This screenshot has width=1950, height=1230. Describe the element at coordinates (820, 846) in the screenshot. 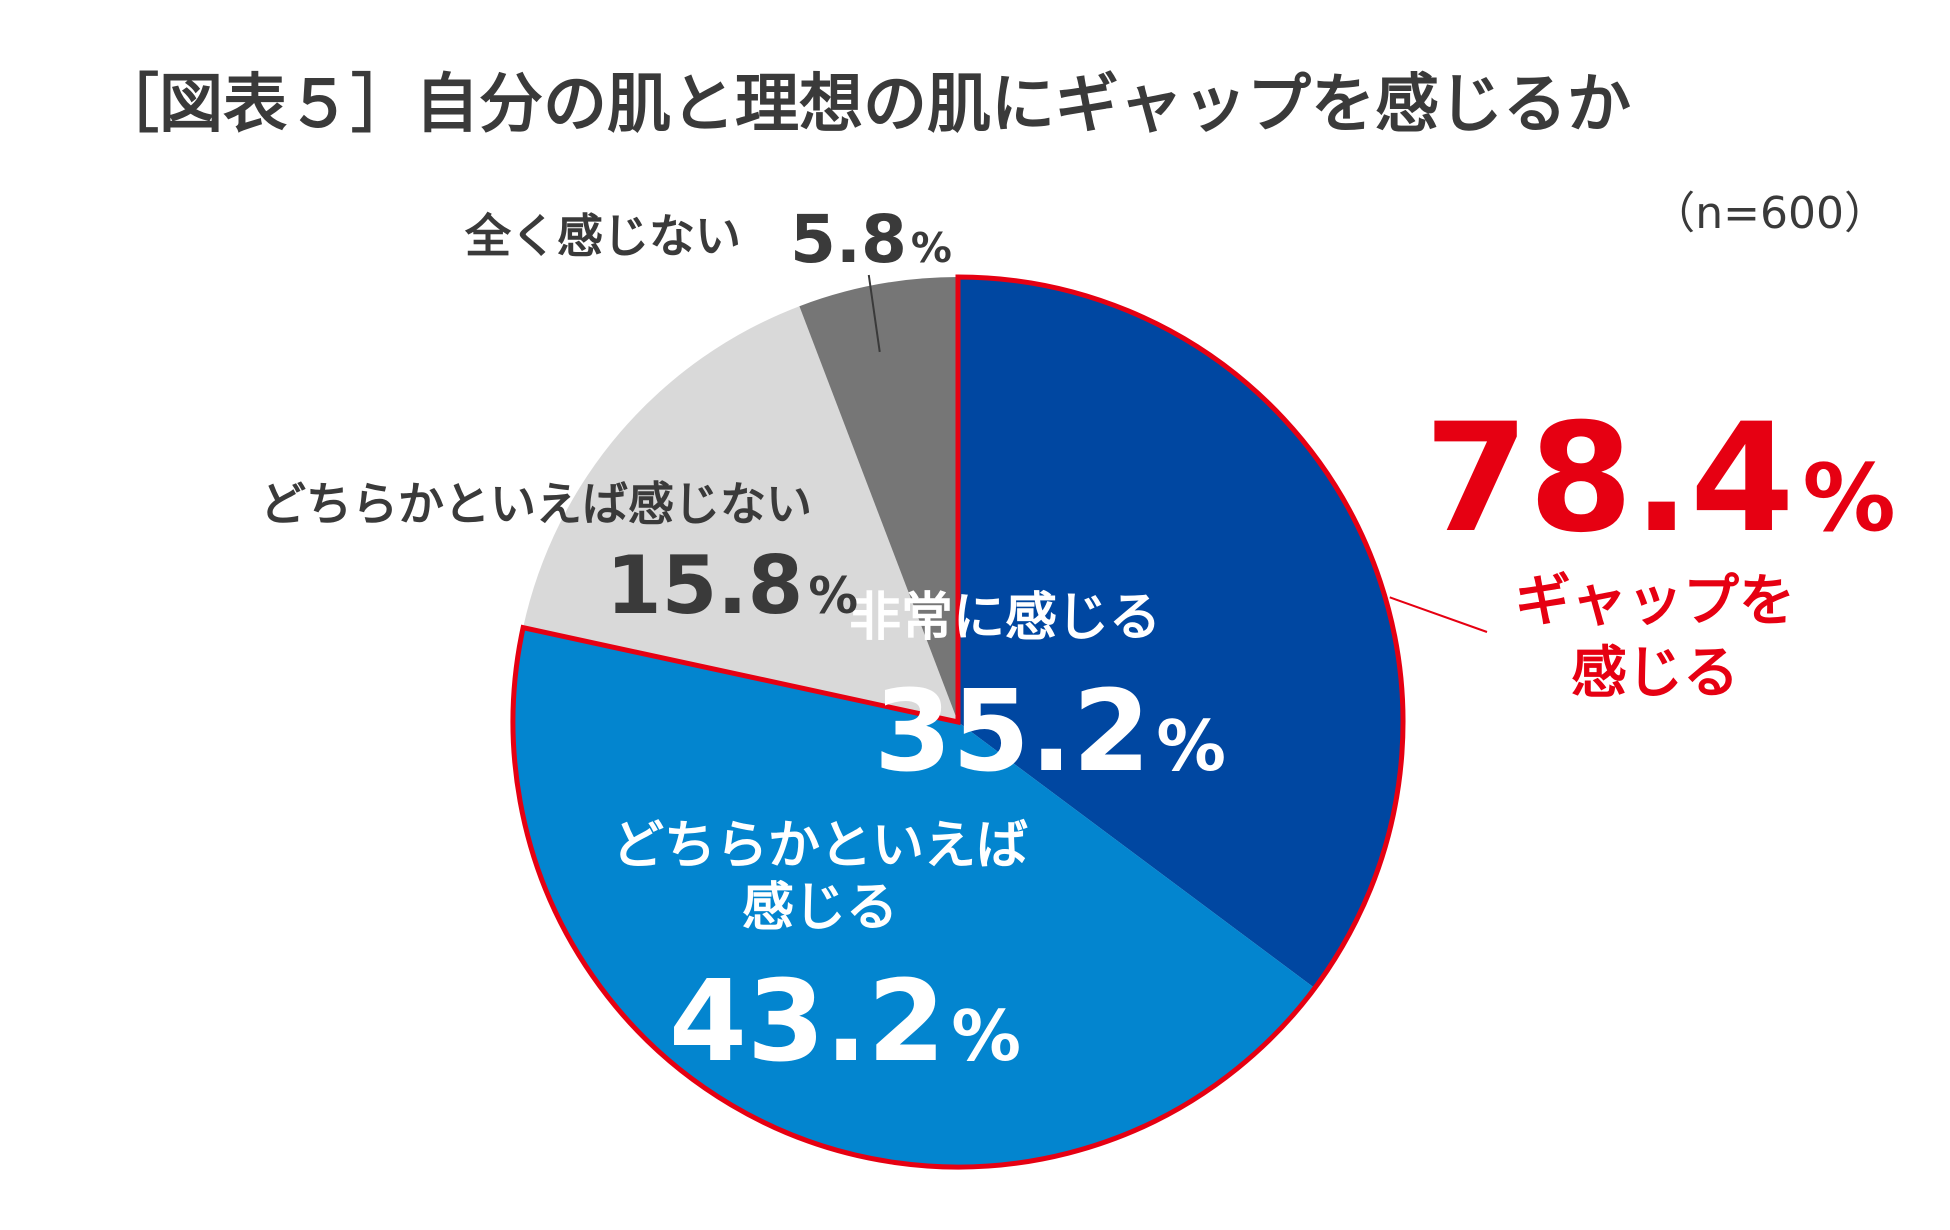

I see `slice-label-somewhat-line1: どちらかといえば` at that location.